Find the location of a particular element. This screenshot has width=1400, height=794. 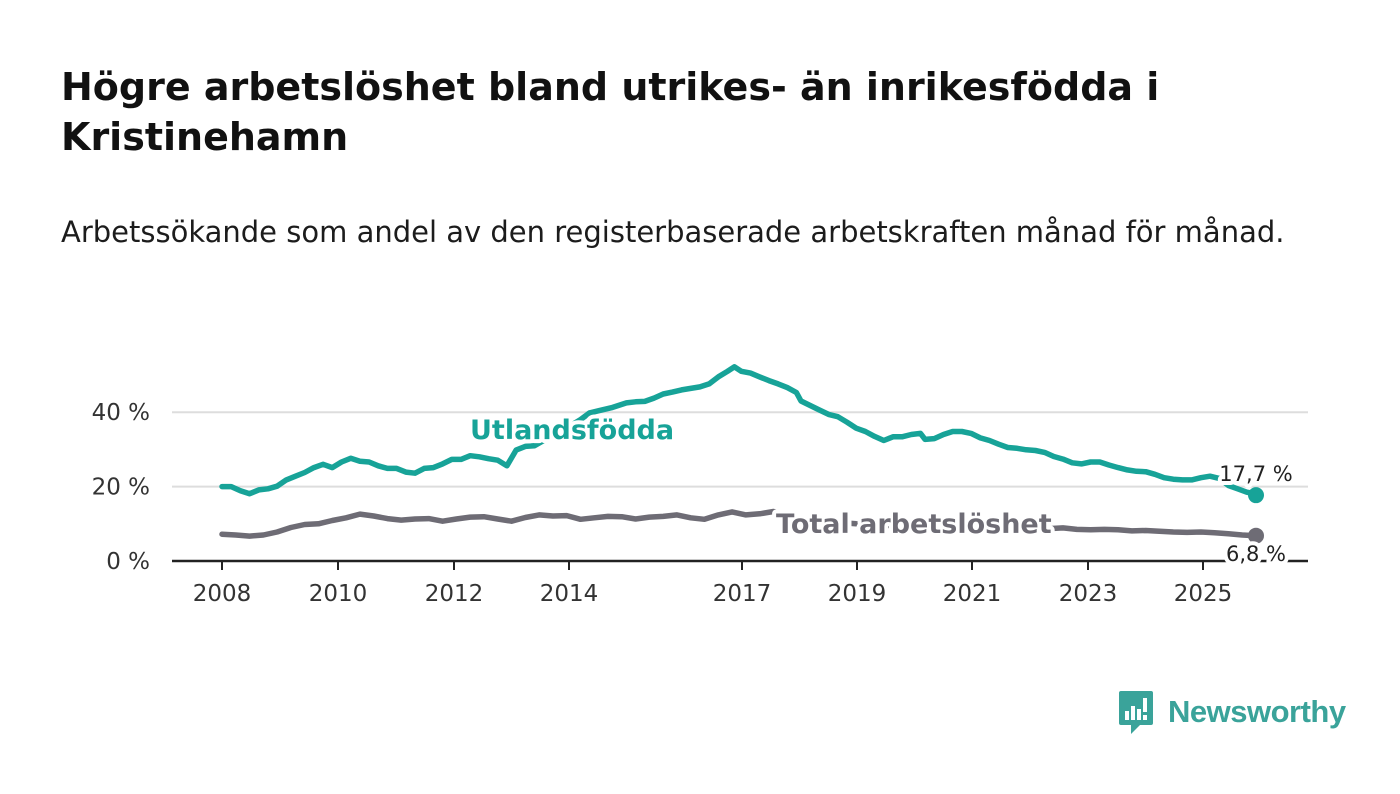

newsworthy-logo-text: Newsworthy is located at coordinates (1257, 711).